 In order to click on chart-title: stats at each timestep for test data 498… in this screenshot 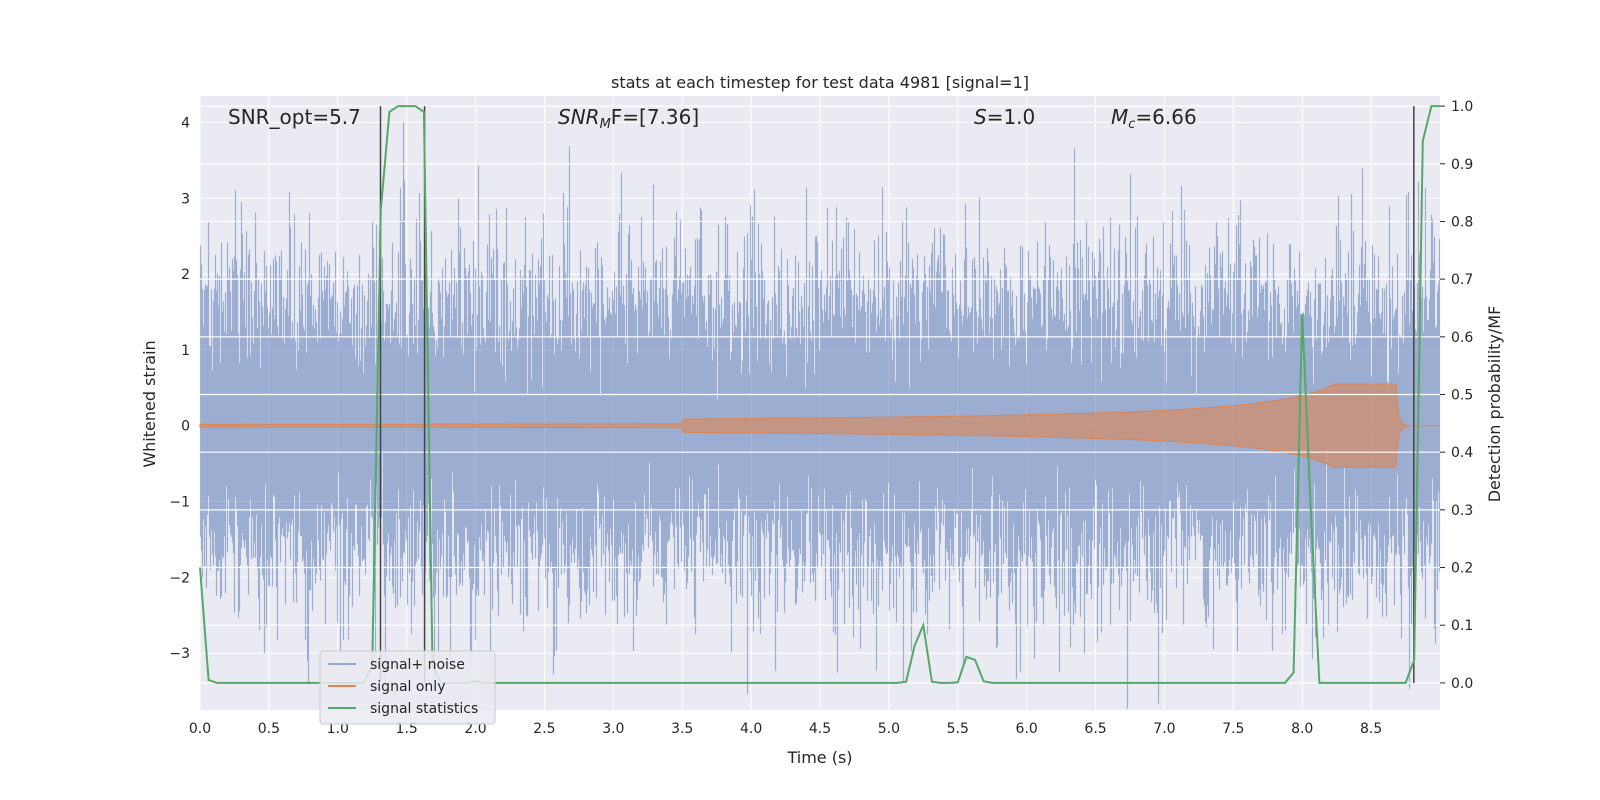, I will do `click(820, 82)`.